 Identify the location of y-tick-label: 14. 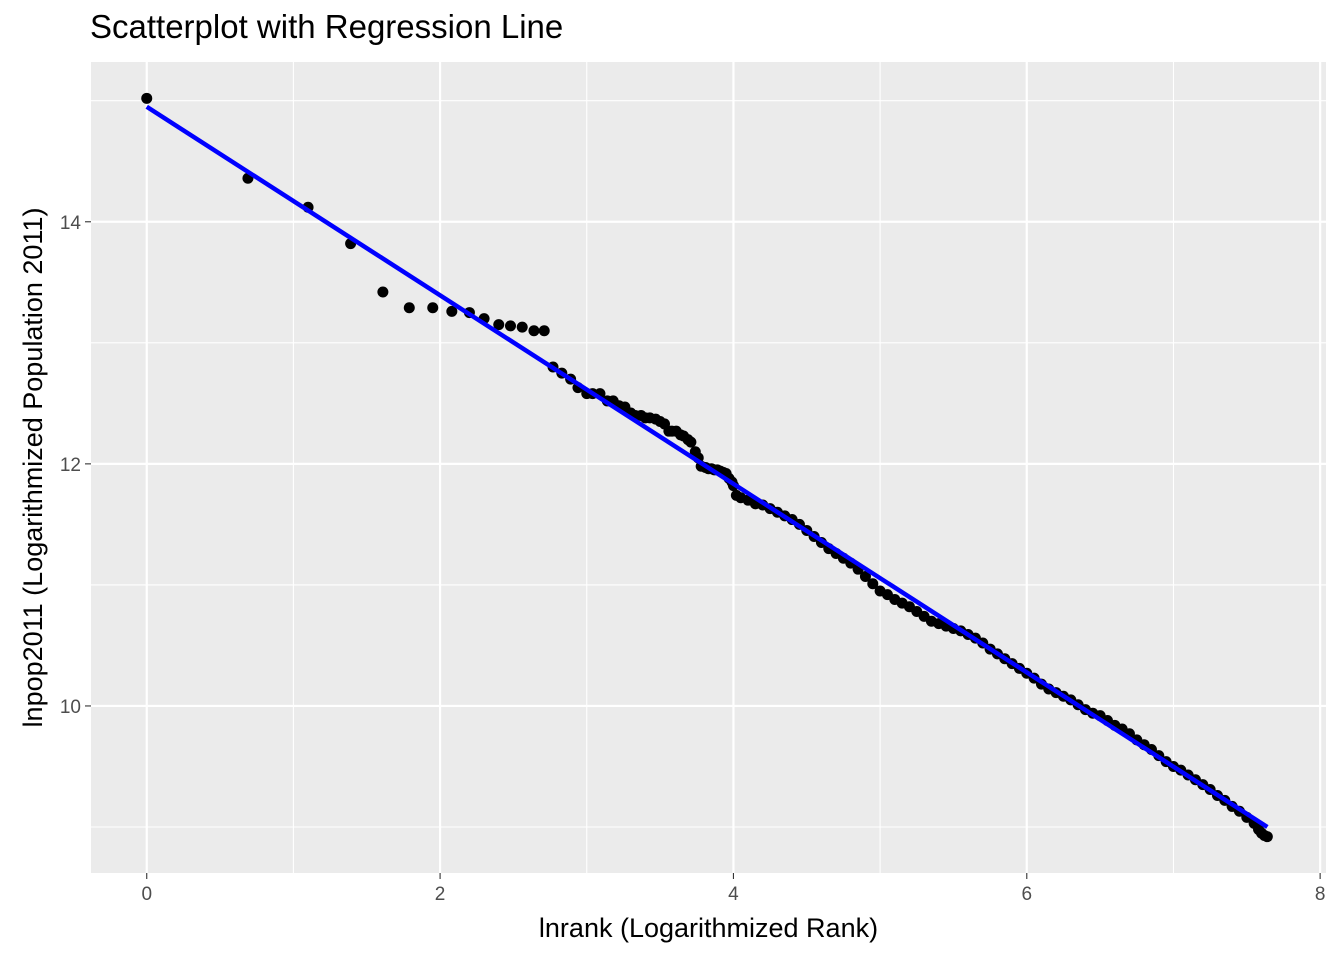
(71, 223).